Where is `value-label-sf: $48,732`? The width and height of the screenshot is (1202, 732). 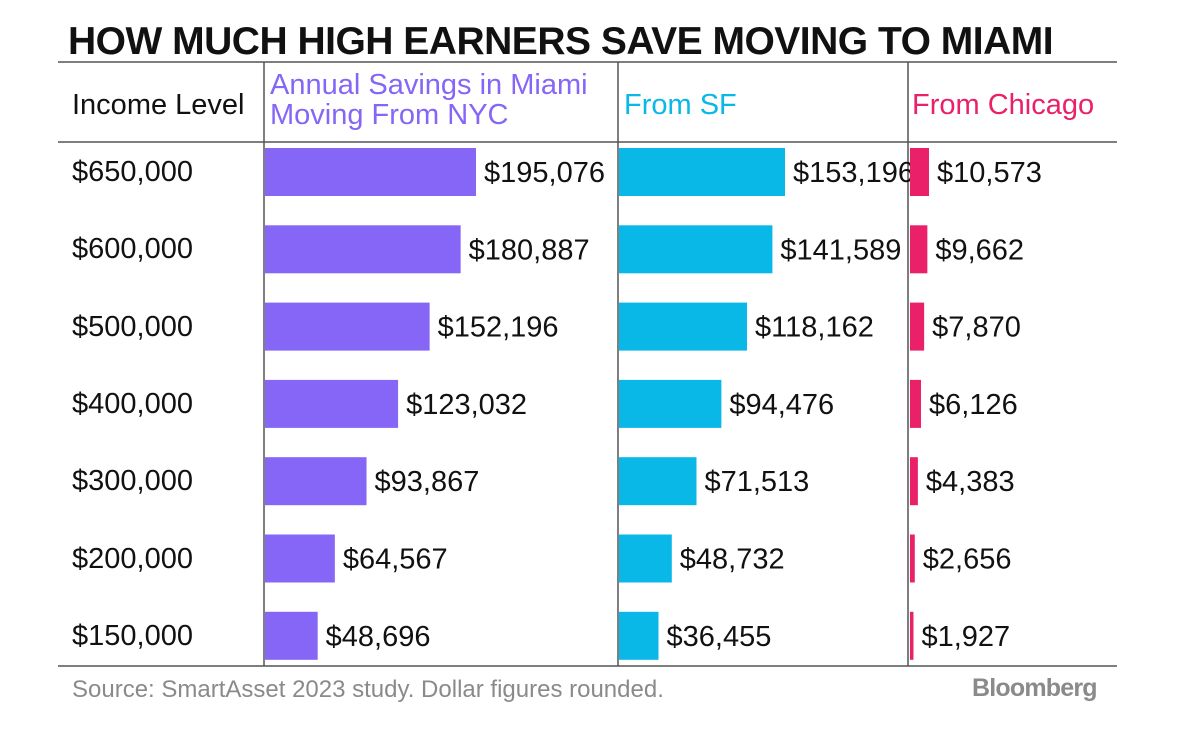 value-label-sf: $48,732 is located at coordinates (732, 560).